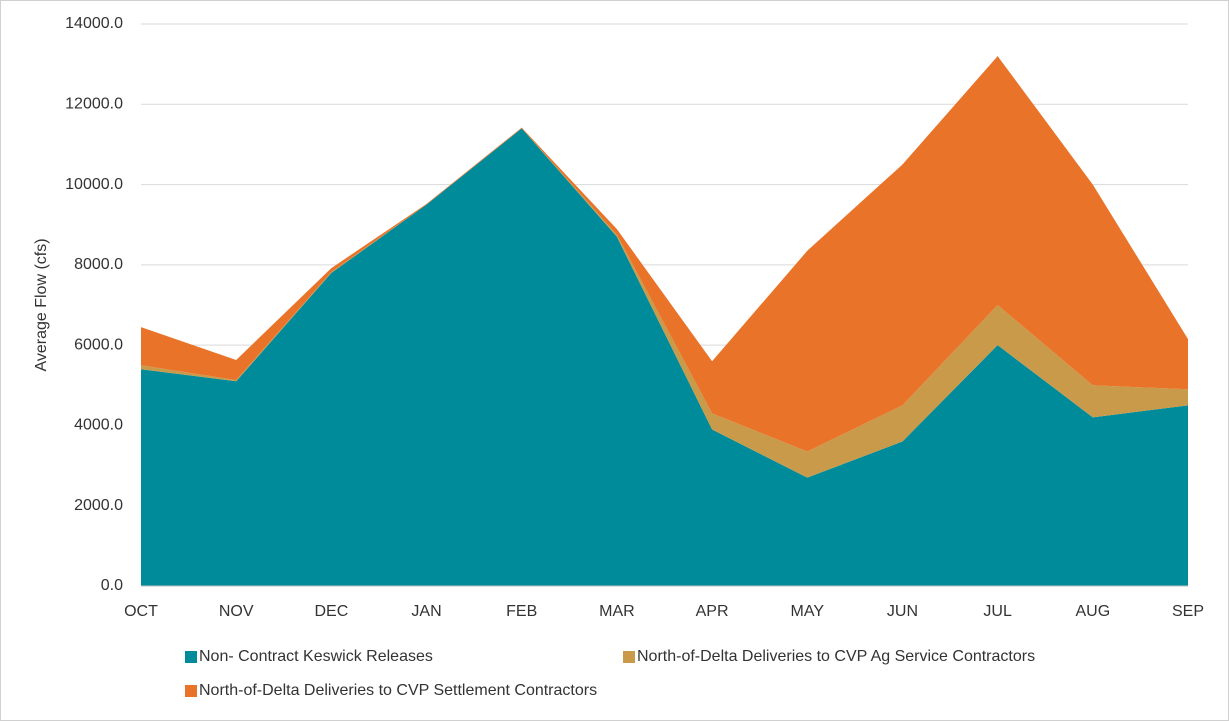 The width and height of the screenshot is (1229, 721). What do you see at coordinates (236, 611) in the screenshot?
I see `x-tick-label: NOV` at bounding box center [236, 611].